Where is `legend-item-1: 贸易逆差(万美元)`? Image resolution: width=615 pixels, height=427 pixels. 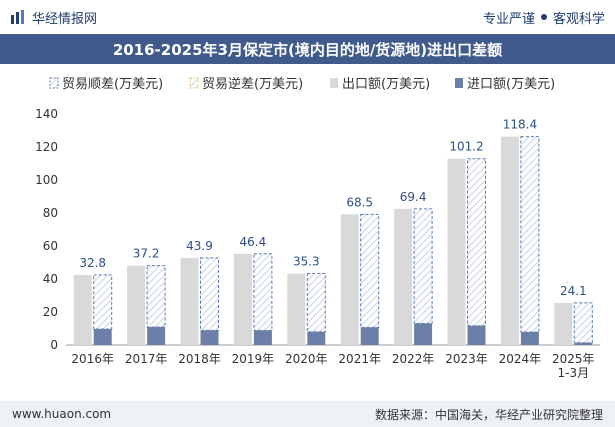
legend-item-1: 贸易逆差(万美元) is located at coordinates (246, 84).